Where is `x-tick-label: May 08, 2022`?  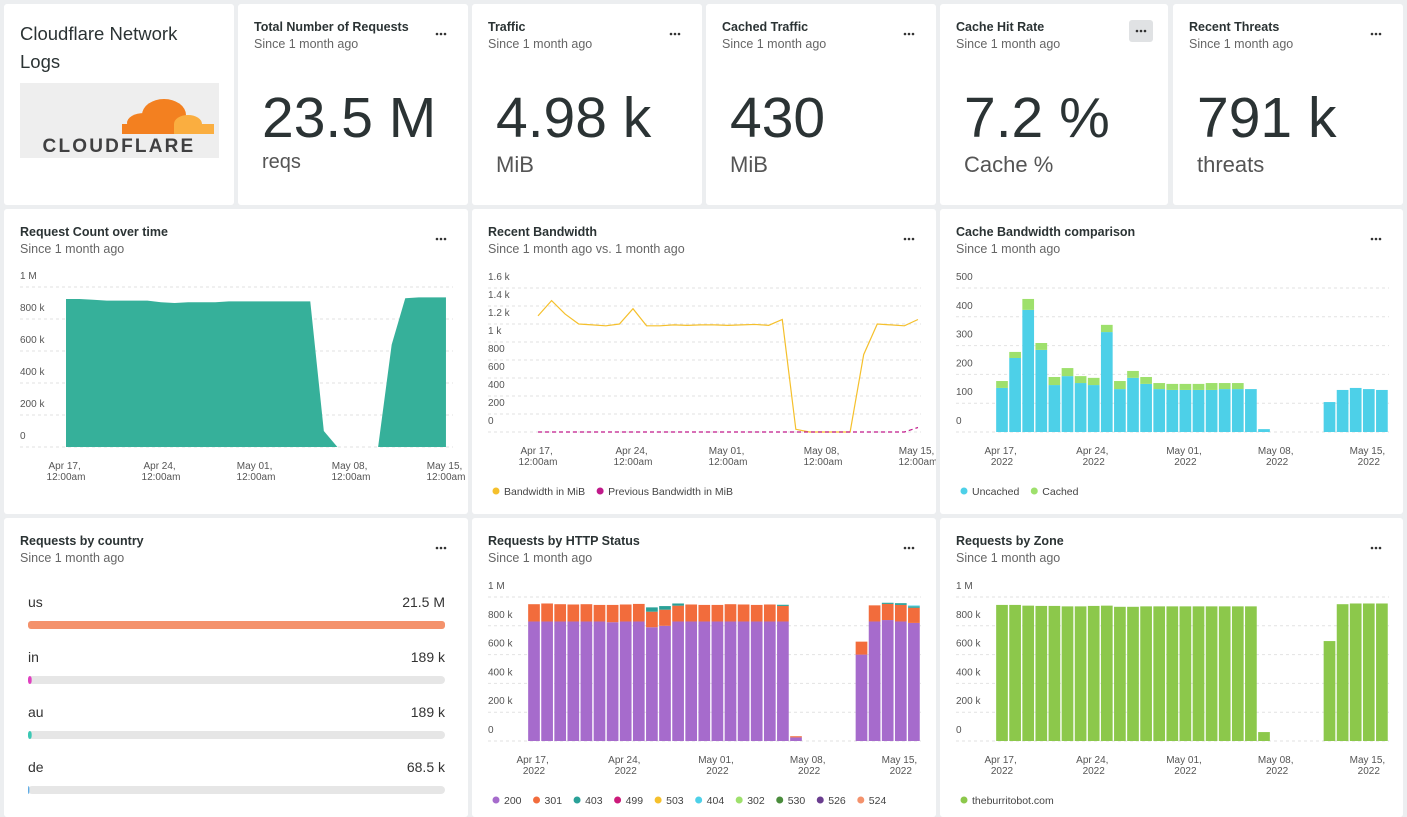
x-tick-label: May 08, 2022 is located at coordinates (1277, 766).